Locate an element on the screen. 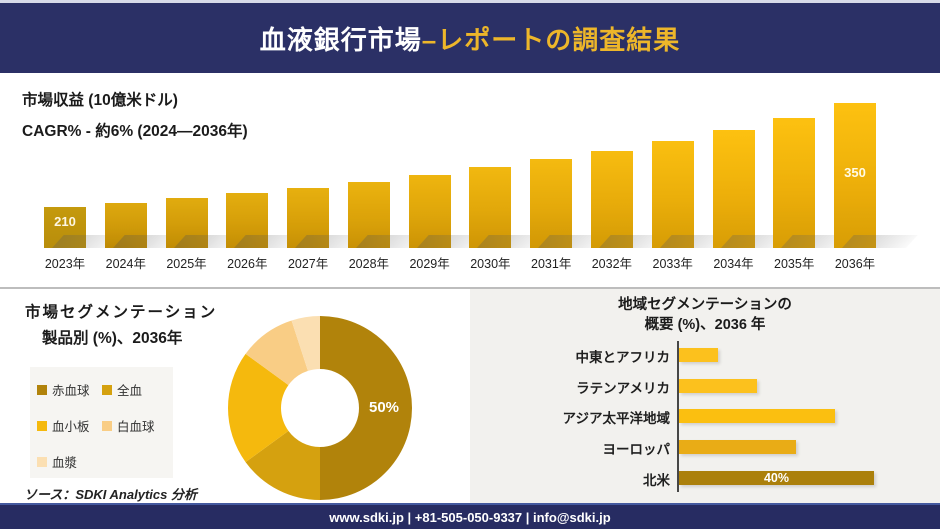  revenue-category-label: 2024年 is located at coordinates (125, 264).